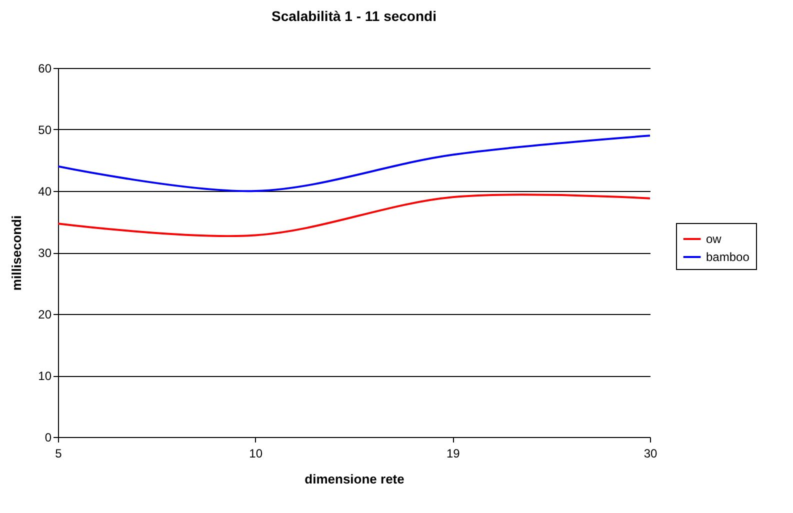  I want to click on legend-label: ow, so click(714, 239).